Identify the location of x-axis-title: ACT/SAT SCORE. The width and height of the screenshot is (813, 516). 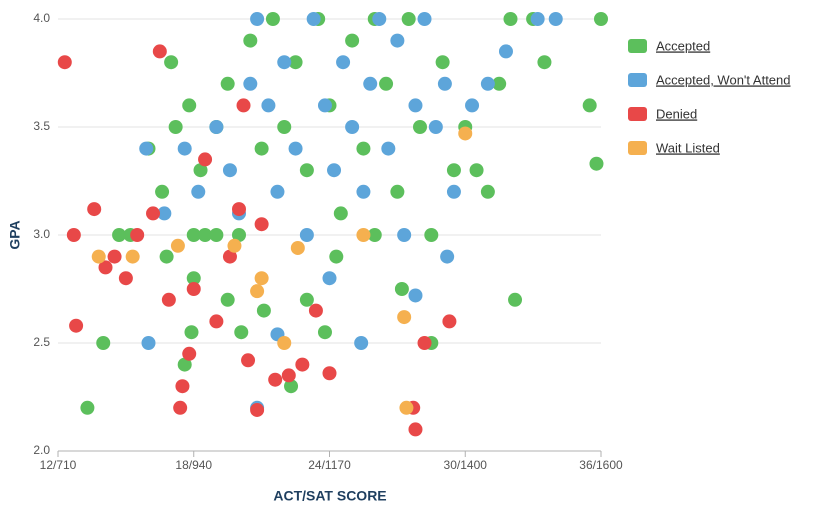
(329, 496).